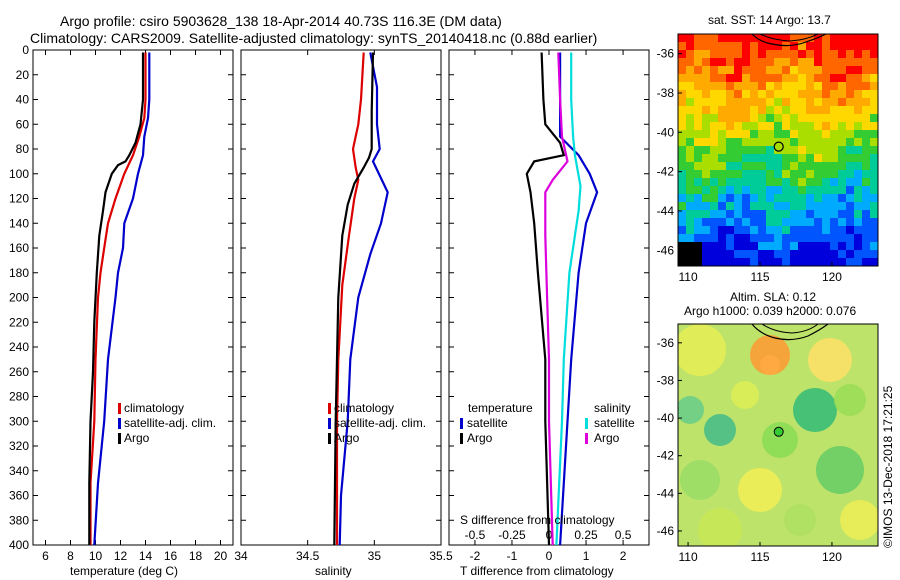 The image size is (900, 580). Describe the element at coordinates (773, 297) in the screenshot. I see `sla-map-title-line1: Altim. SLA: 0.12` at that location.